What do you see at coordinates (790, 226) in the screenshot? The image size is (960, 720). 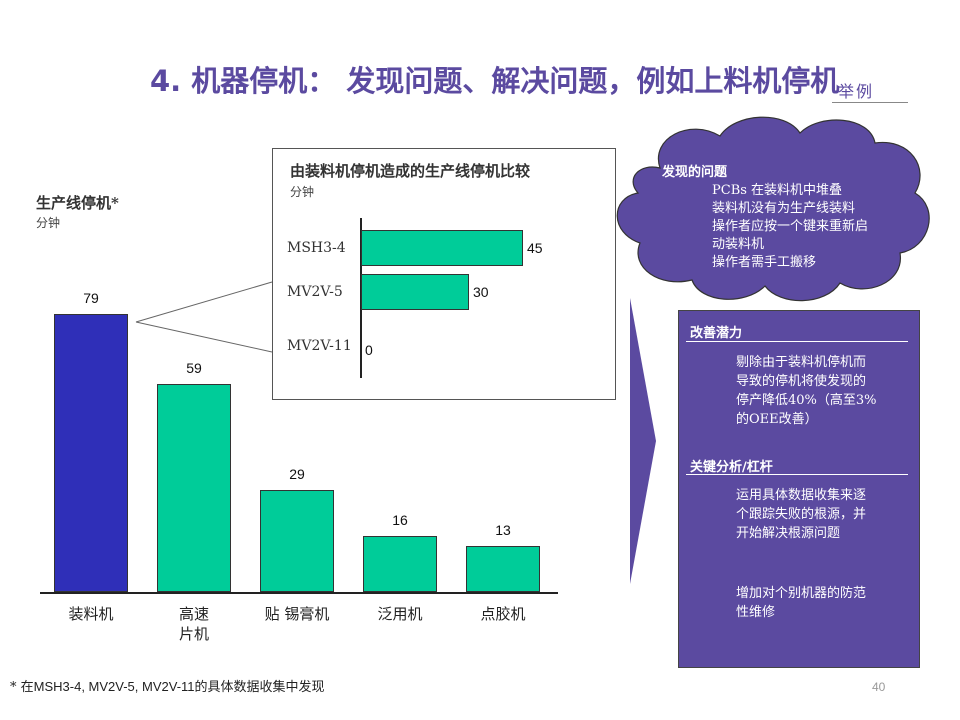 I see `cloud-line-3: 操作者应按一个键来重新启` at bounding box center [790, 226].